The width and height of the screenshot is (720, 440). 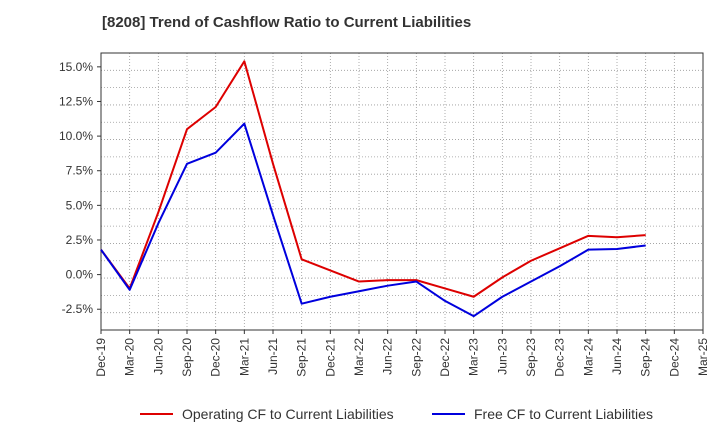 I want to click on y-tick-label: 2.5%, so click(x=80, y=240).